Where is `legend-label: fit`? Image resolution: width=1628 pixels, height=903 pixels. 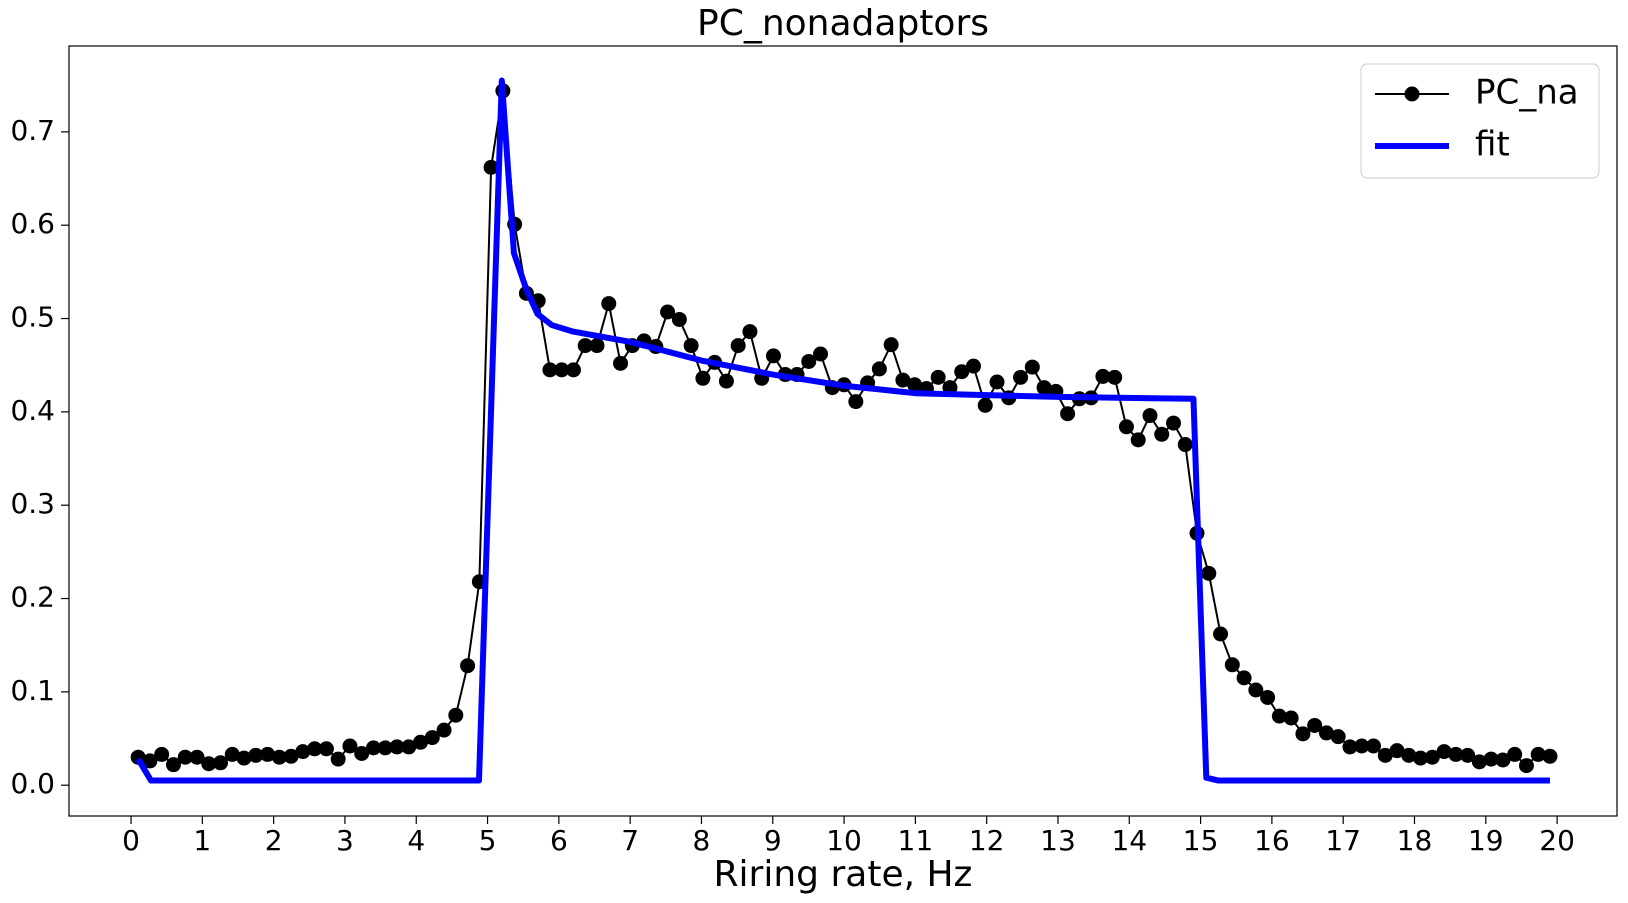
legend-label: fit is located at coordinates (1492, 145).